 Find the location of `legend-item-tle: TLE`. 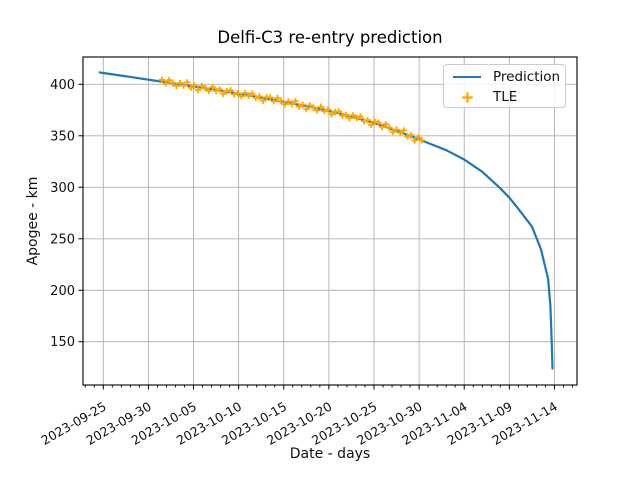

legend-item-tle: TLE is located at coordinates (507, 97).